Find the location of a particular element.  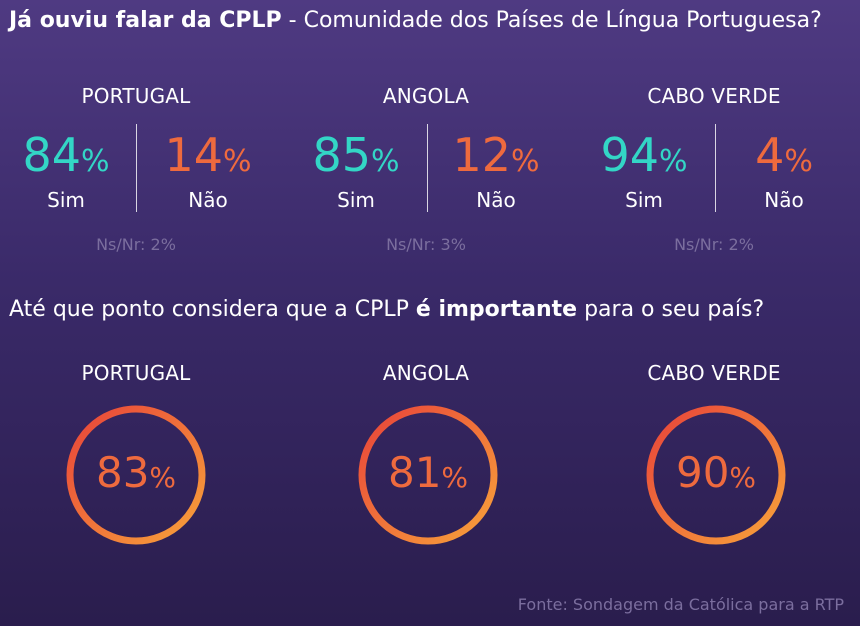

importance-gauge-cabo-verde: 90% is located at coordinates (716, 475).